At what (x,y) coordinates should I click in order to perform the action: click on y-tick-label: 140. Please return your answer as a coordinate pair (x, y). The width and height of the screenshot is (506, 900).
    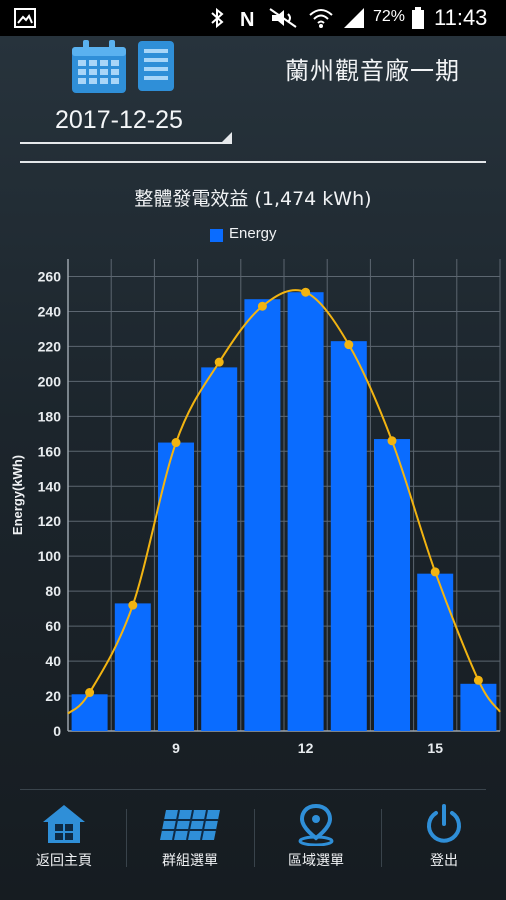
    Looking at the image, I should click on (50, 486).